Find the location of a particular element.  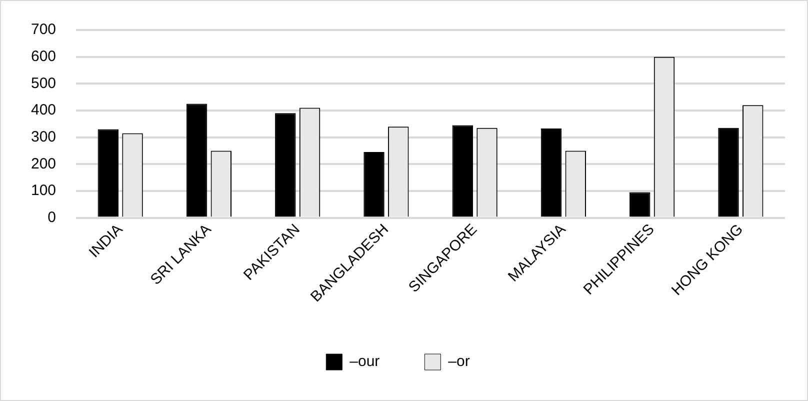

y-tick-label: 400 is located at coordinates (43, 110).